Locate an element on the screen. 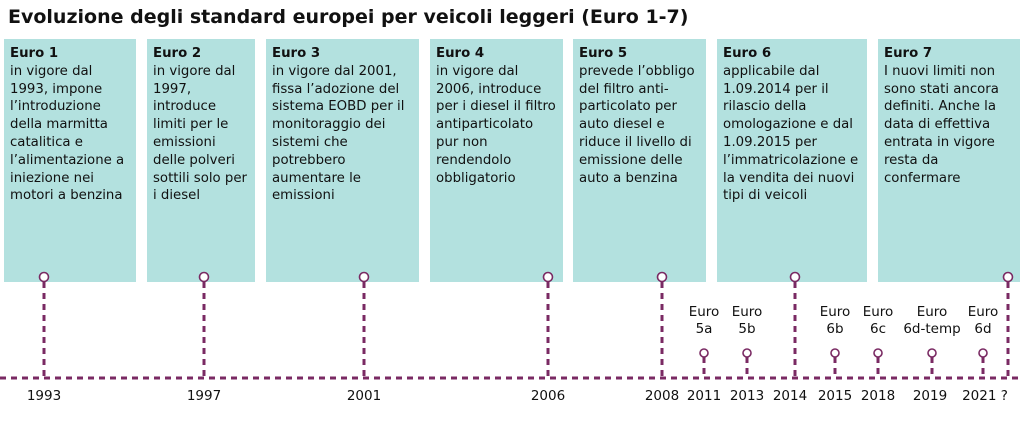  standard-name: Euro 6 is located at coordinates (747, 53).